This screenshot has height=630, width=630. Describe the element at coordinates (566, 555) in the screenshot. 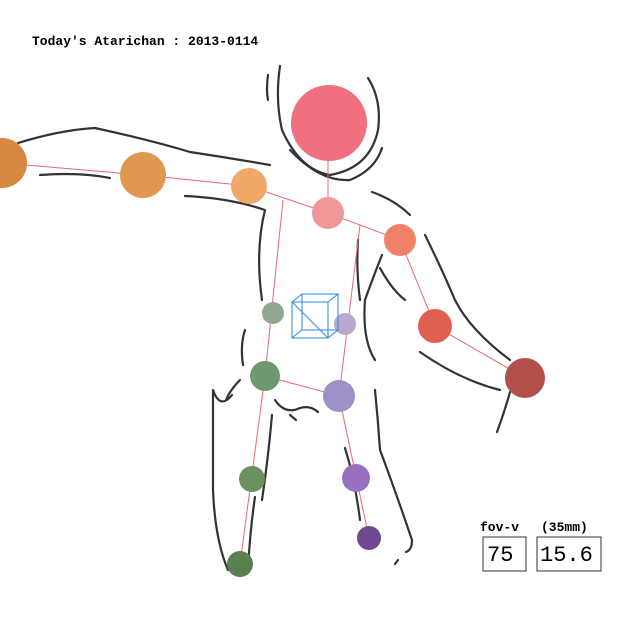

I see `focal-value: 15.6` at that location.